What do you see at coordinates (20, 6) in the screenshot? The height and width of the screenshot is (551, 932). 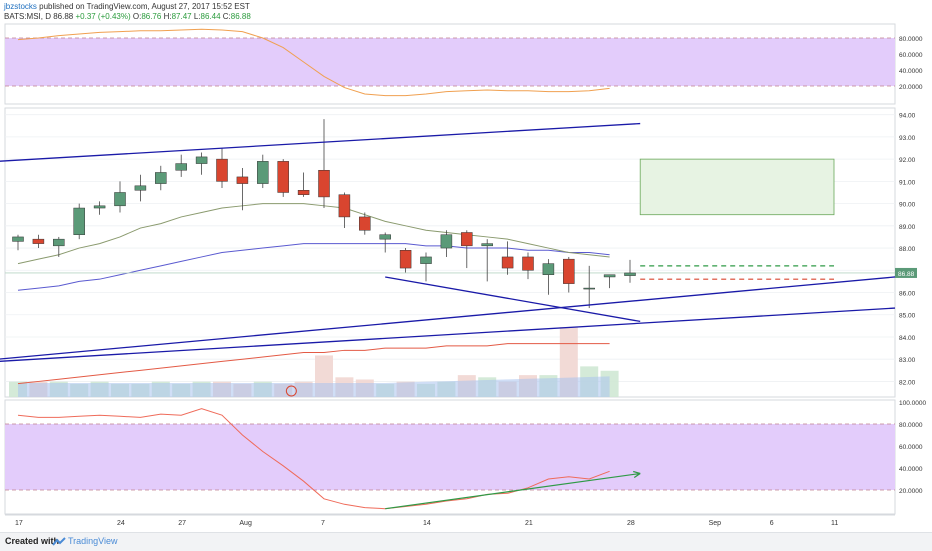 I see `author-link: jbzstocks` at bounding box center [20, 6].